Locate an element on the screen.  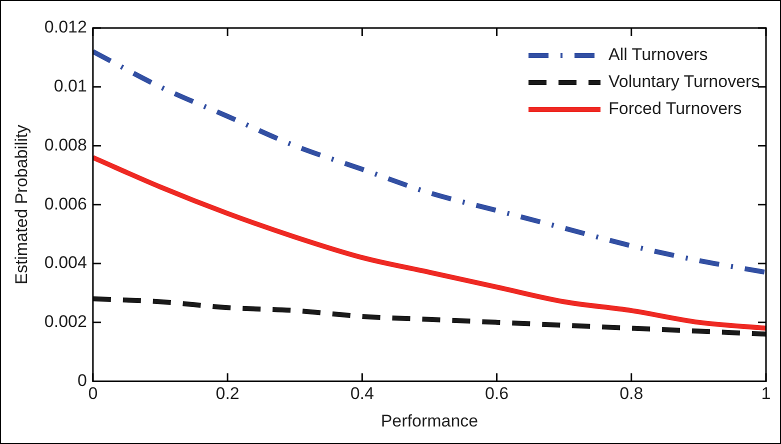
y-tick-label: 0.006 is located at coordinates (65, 204).